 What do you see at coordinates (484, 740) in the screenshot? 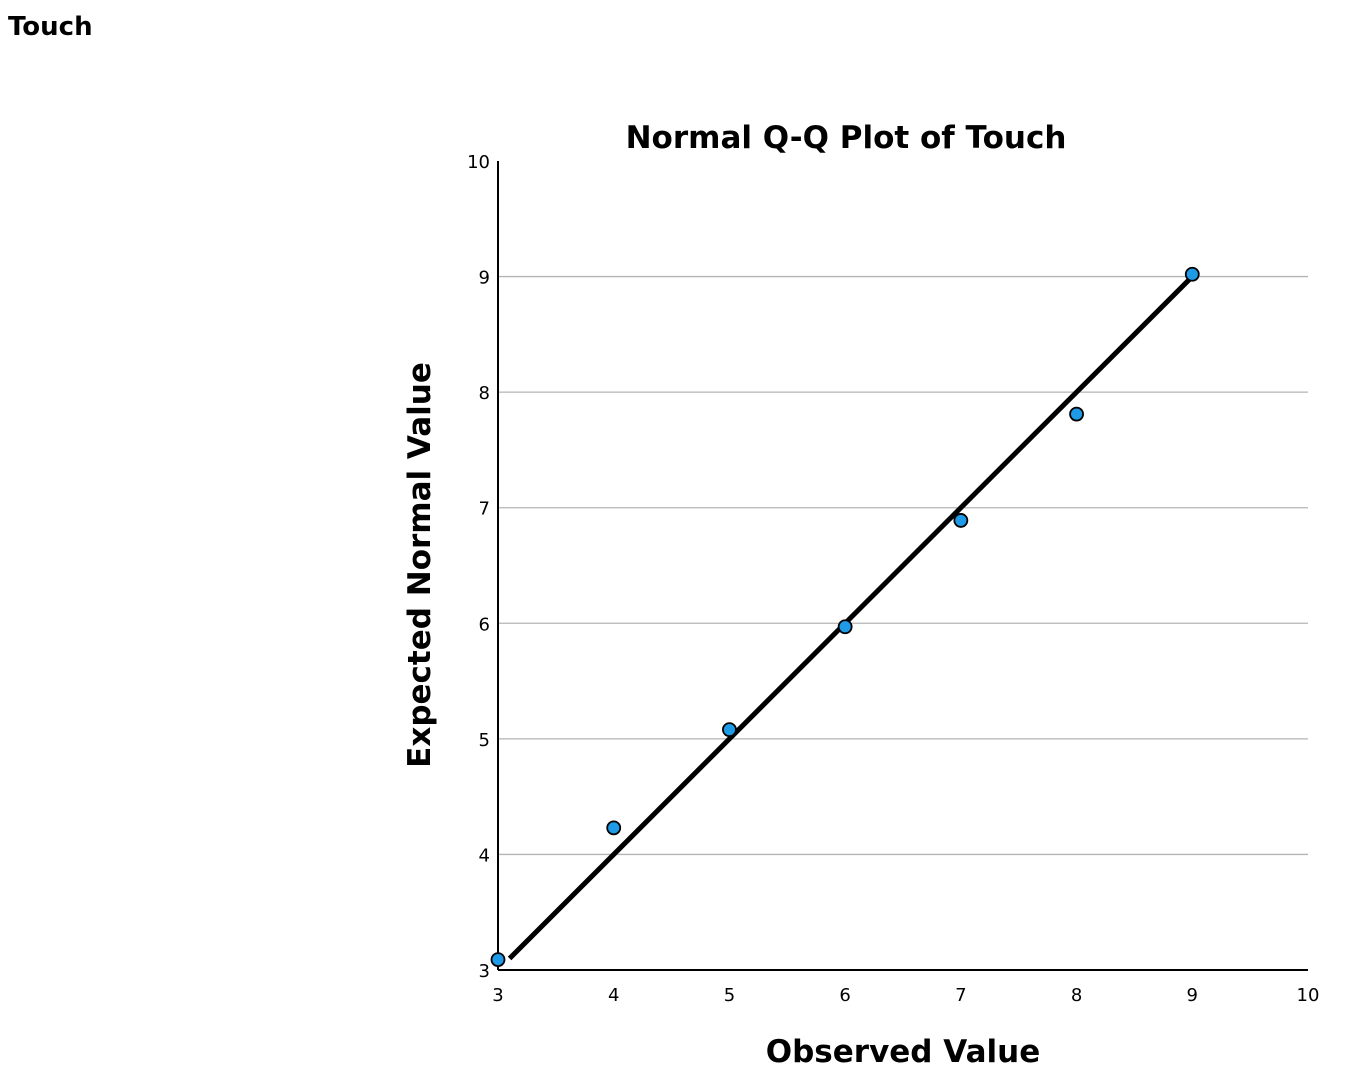
I see `y-tick-label-5: 5` at bounding box center [484, 740].